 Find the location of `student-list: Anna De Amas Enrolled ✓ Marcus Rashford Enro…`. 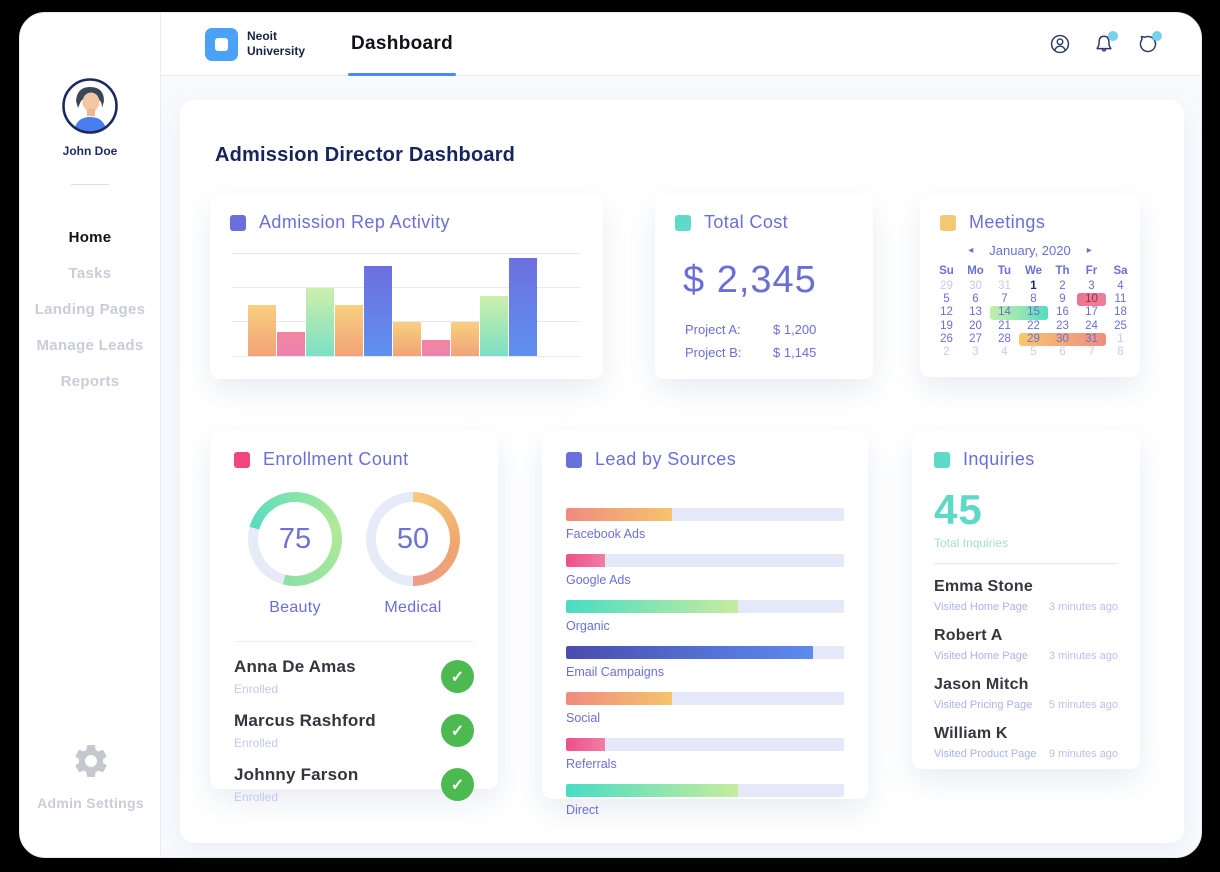

student-list: Anna De Amas Enrolled ✓ Marcus Rashford Enro… is located at coordinates (354, 730).